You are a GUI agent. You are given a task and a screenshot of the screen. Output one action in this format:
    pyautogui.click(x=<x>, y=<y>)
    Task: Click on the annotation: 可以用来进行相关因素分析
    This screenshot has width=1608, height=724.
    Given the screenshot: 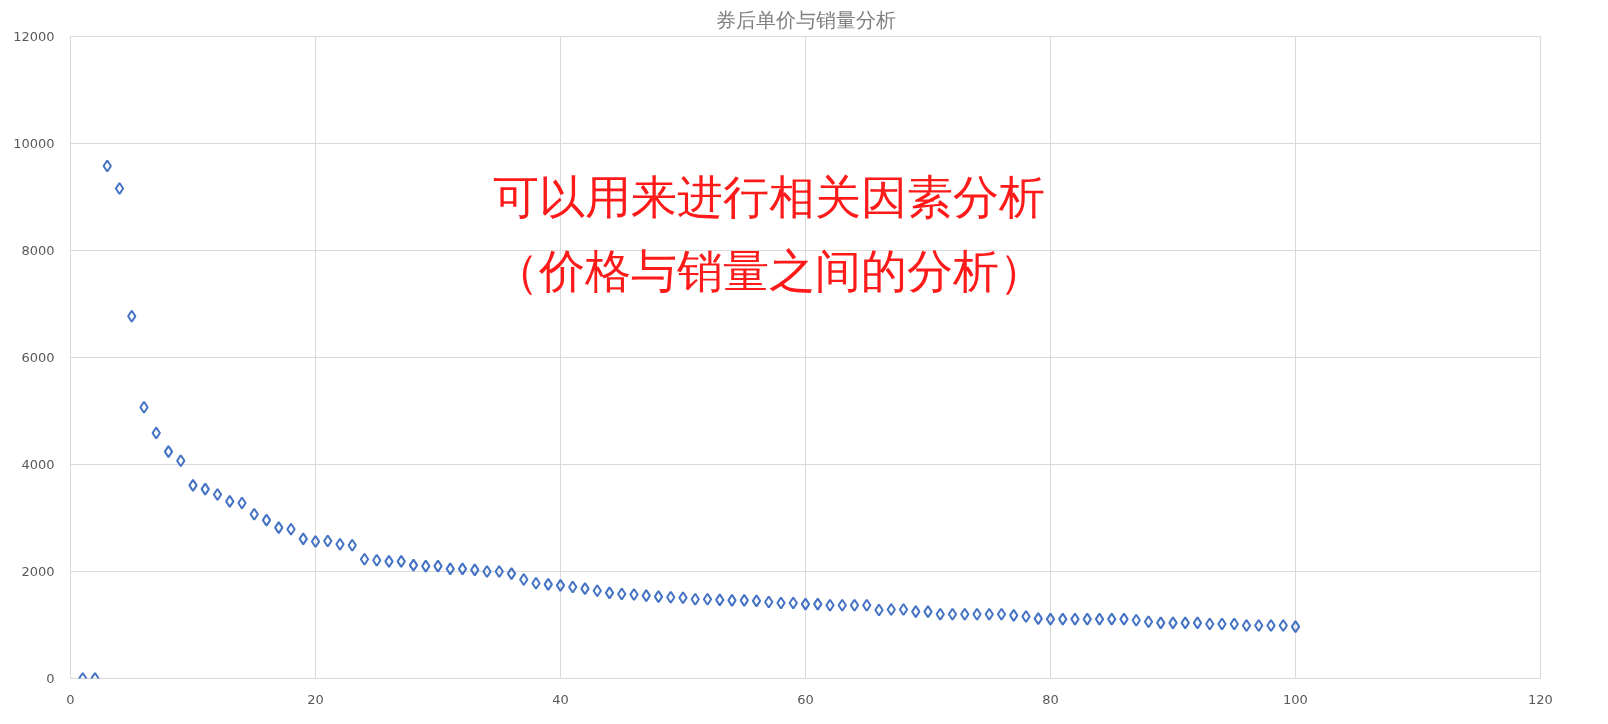 What is the action you would take?
    pyautogui.click(x=768, y=197)
    